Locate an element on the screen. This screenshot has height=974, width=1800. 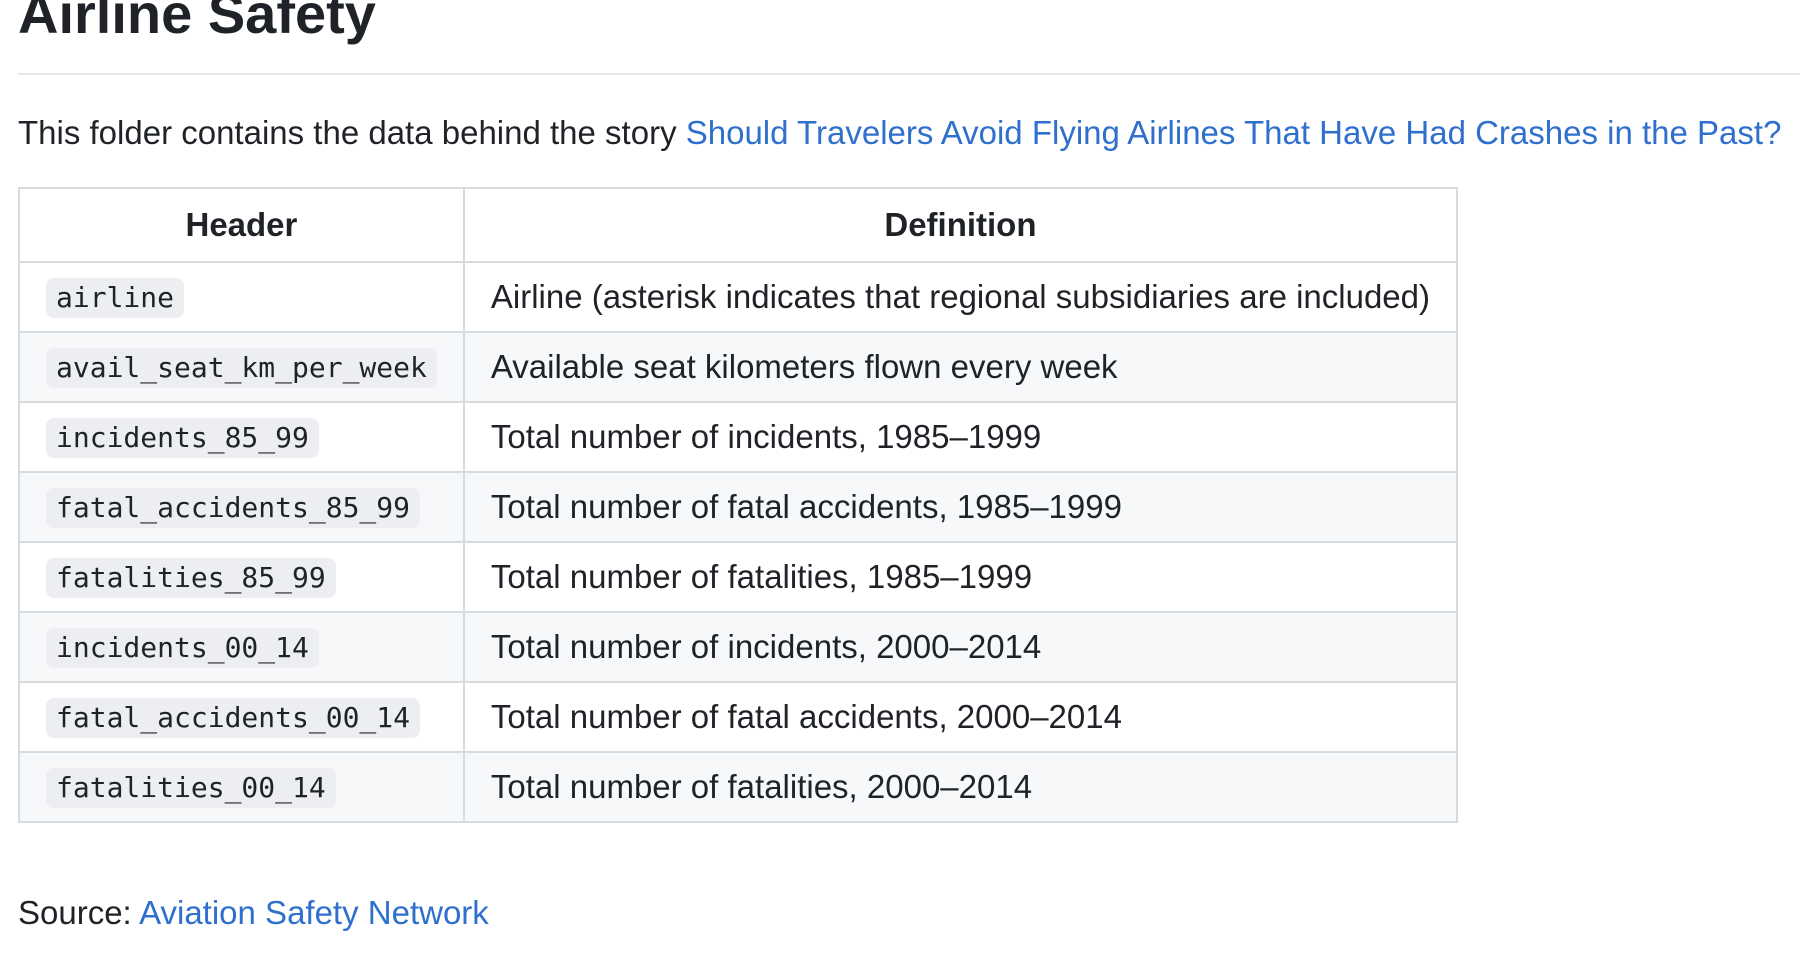
header-cell: avail_seat_km_per_week is located at coordinates (241, 367).